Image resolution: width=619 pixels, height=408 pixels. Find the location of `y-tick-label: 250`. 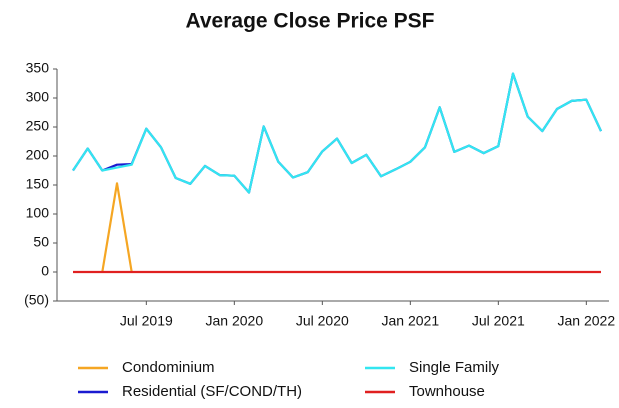

y-tick-label: 250 is located at coordinates (38, 126).